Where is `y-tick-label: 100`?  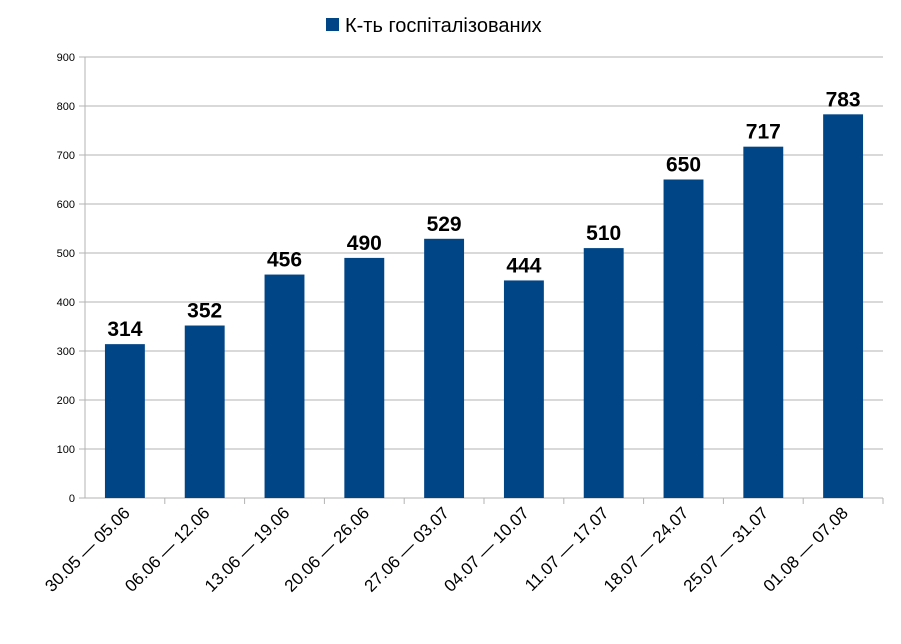 y-tick-label: 100 is located at coordinates (66, 450).